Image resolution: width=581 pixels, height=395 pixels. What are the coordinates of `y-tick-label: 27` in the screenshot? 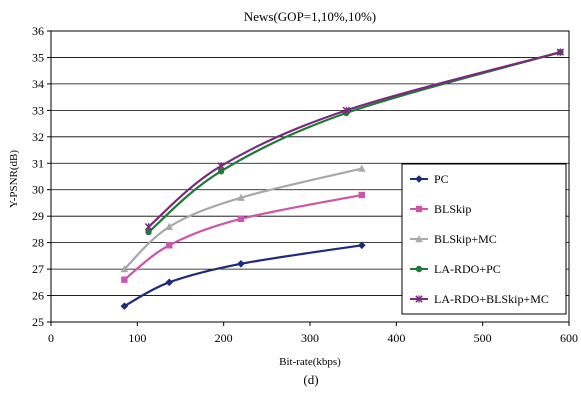 It's located at (38, 269).